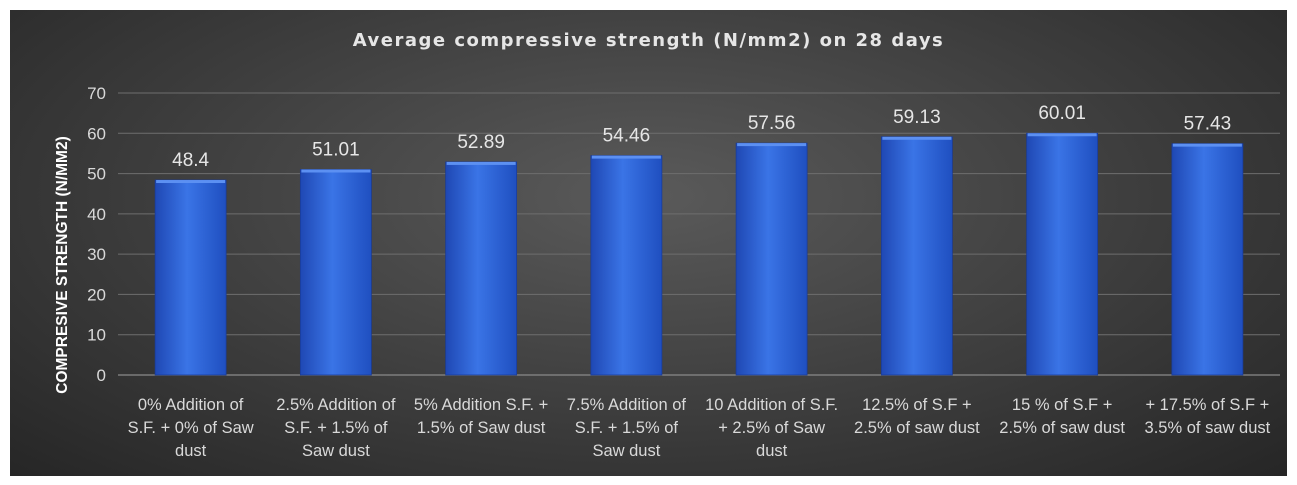 This screenshot has width=1297, height=485. I want to click on y-tick-label: 10, so click(96, 335).